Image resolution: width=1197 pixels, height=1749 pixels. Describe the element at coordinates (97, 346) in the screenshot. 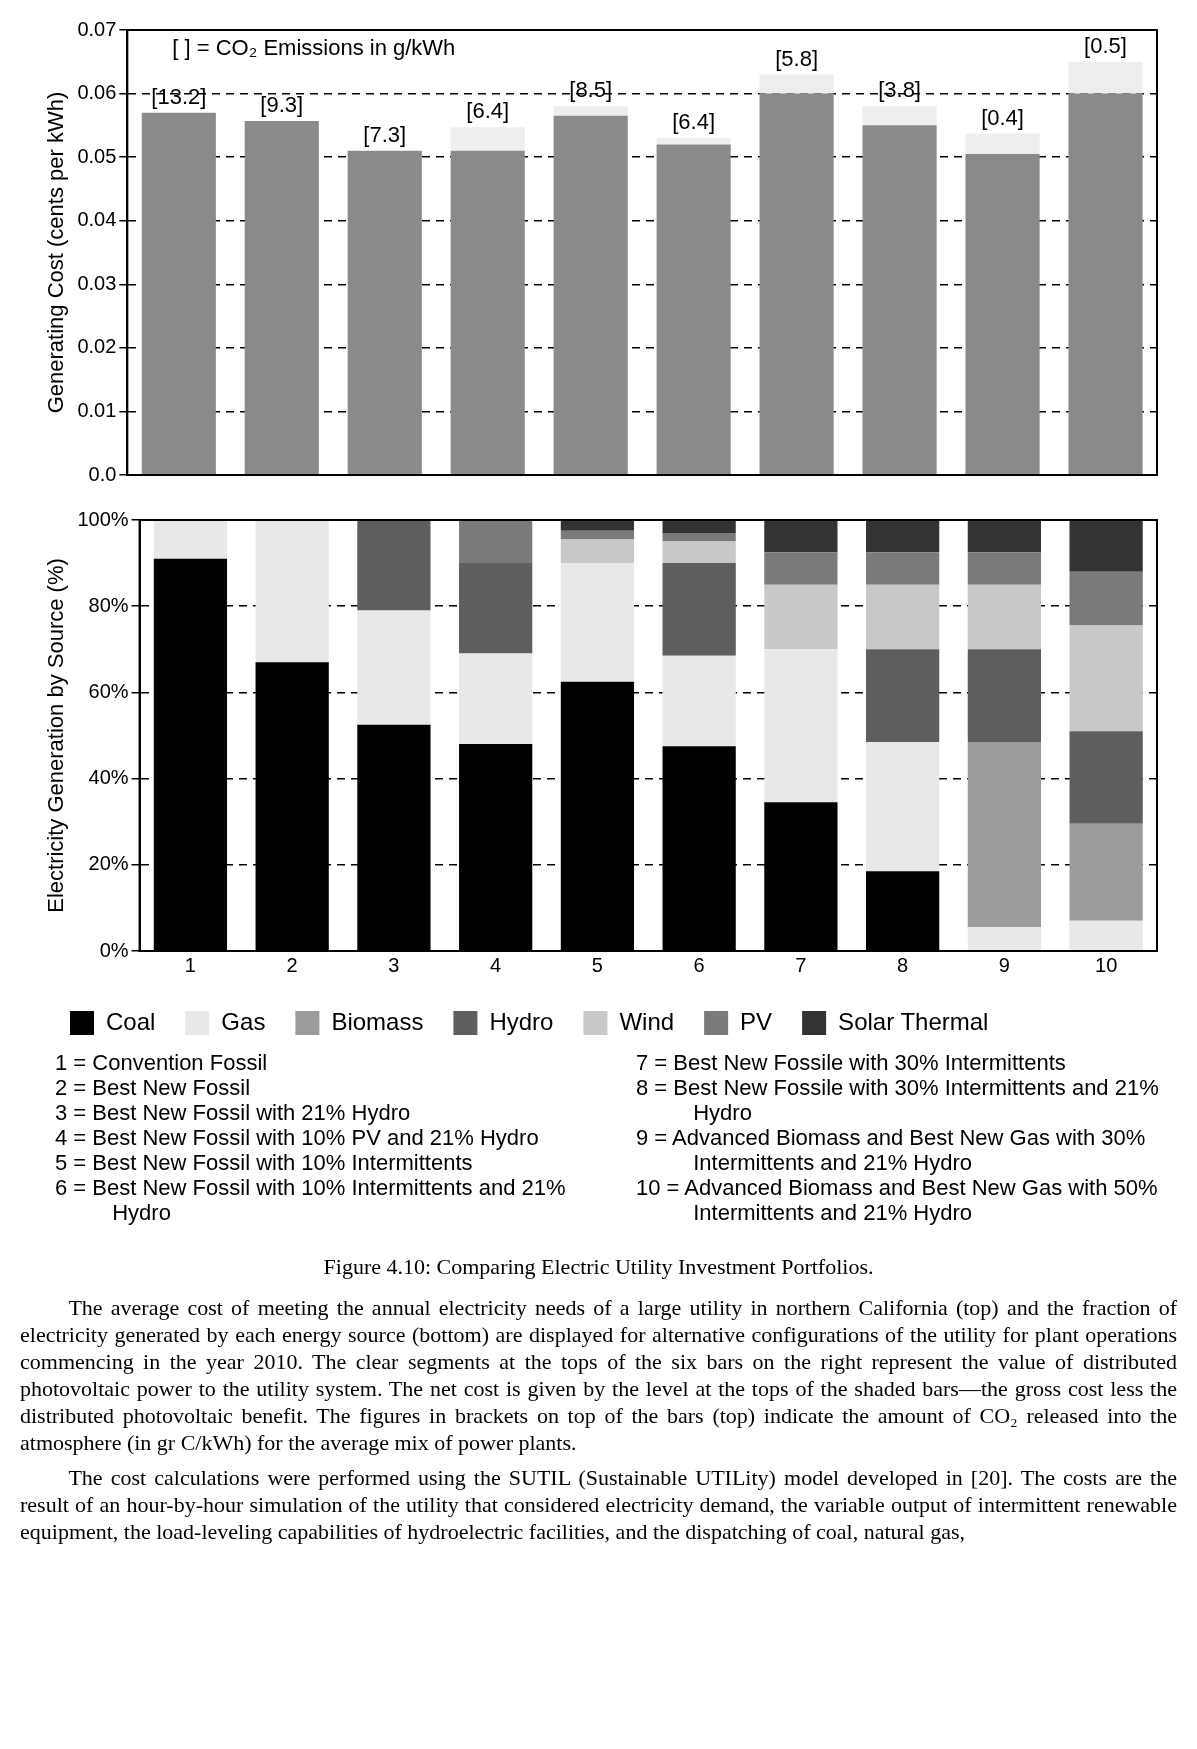

I see `y-tick-label: 0.02` at that location.